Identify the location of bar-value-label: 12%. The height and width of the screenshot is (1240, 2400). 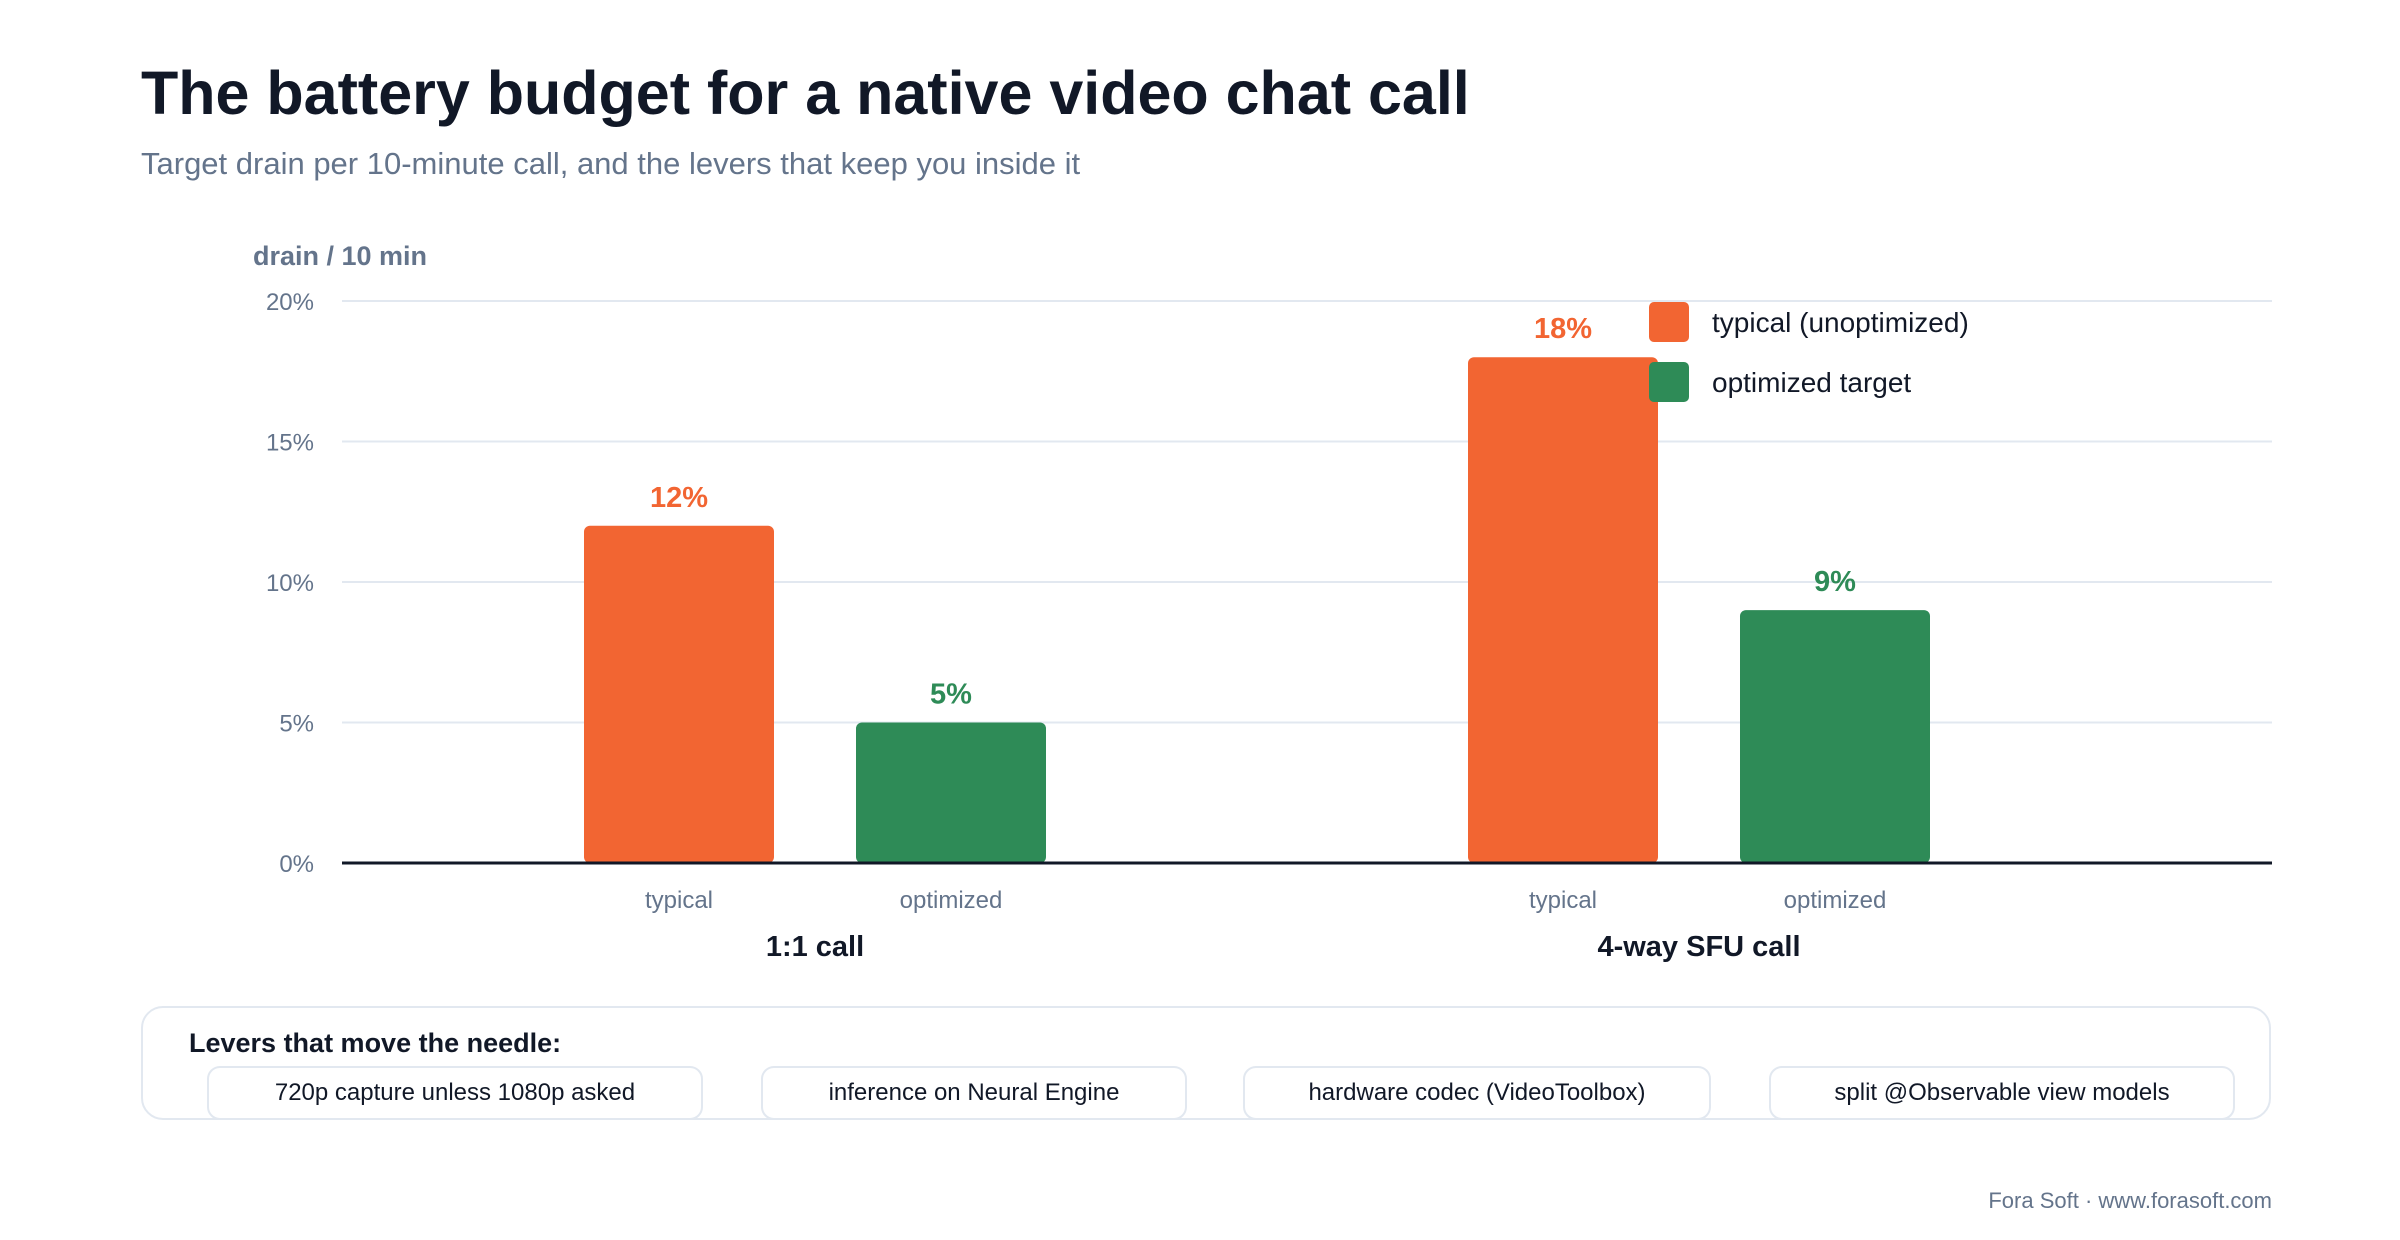
(679, 498).